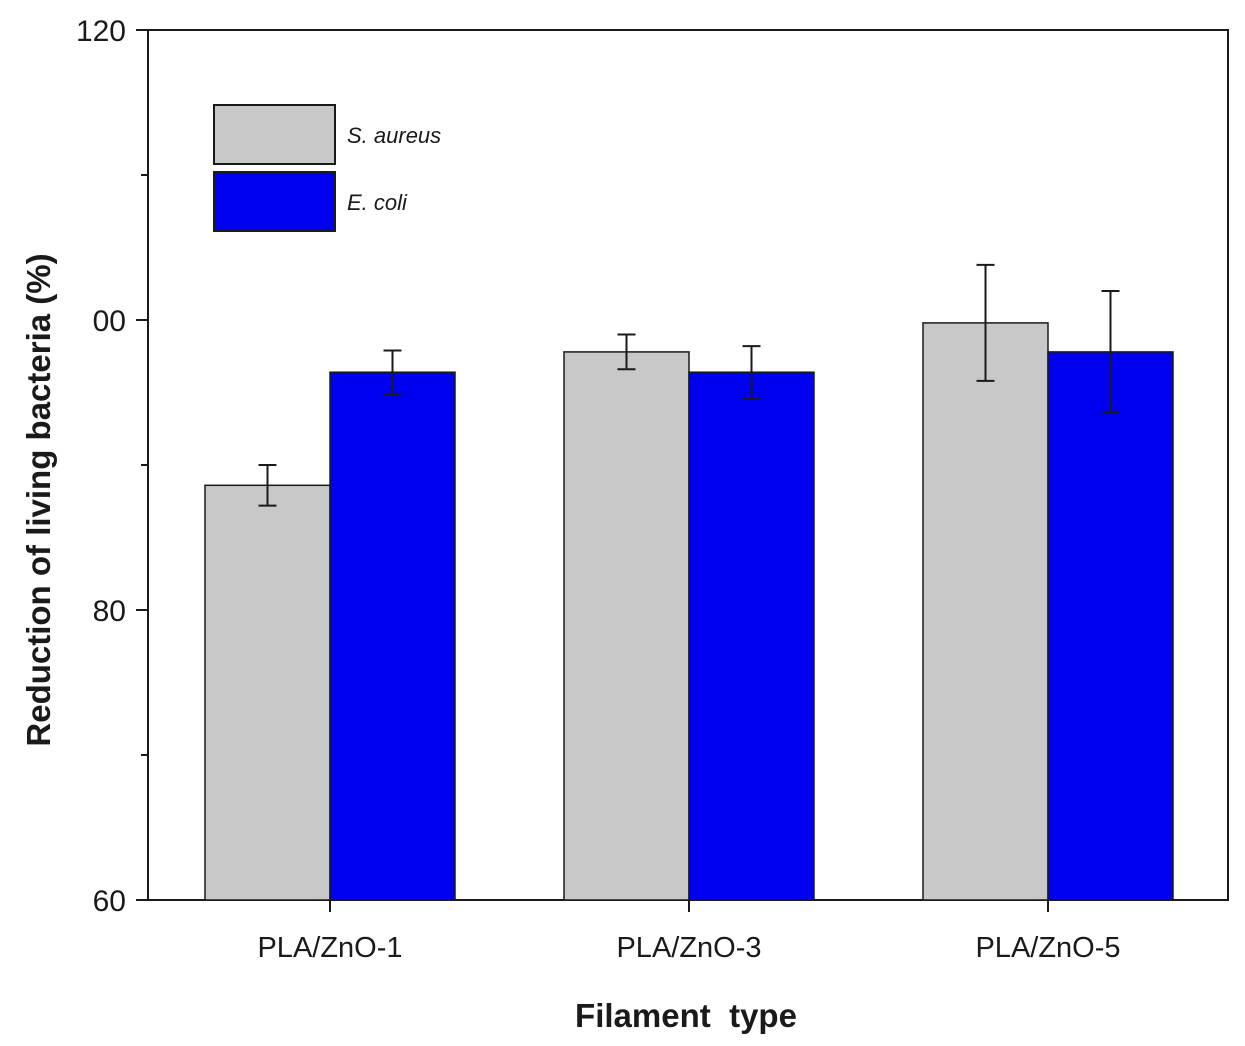 The height and width of the screenshot is (1046, 1245). Describe the element at coordinates (394, 135) in the screenshot. I see `legend-label: S. aureus` at that location.